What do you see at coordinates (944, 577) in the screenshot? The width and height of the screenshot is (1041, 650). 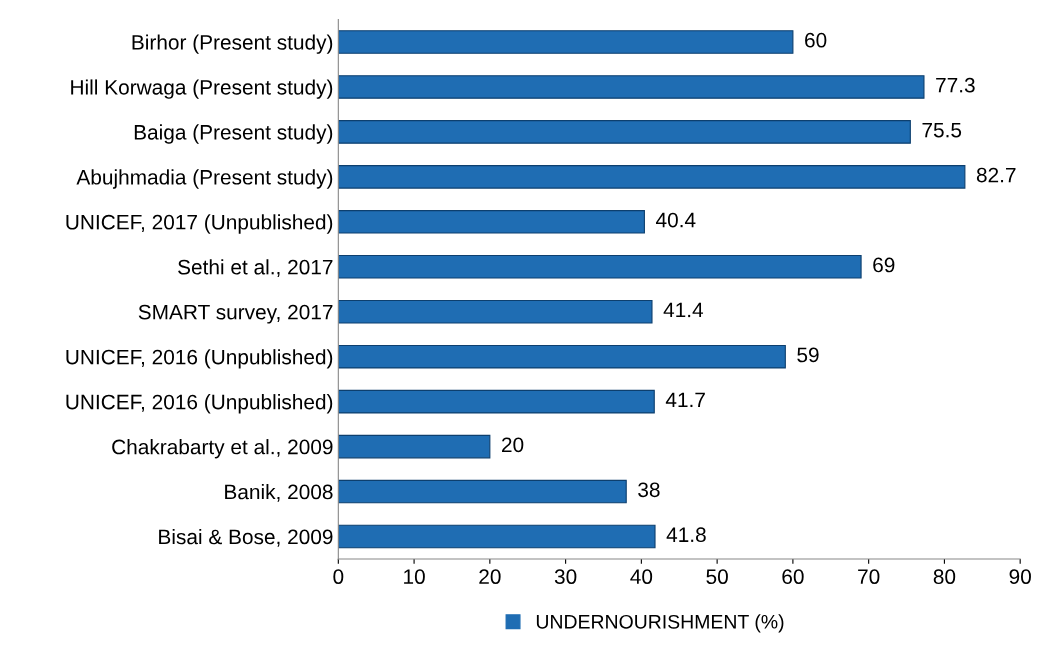 I see `x-tick-label: 80` at bounding box center [944, 577].